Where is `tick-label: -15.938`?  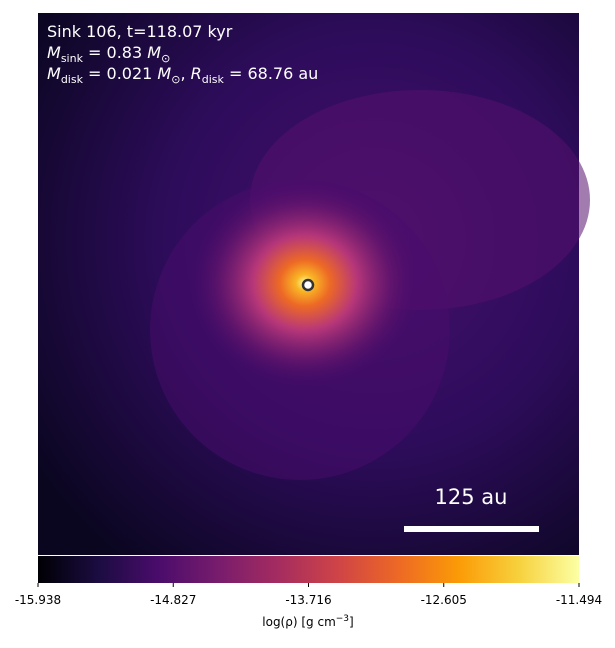
tick-label: -15.938 is located at coordinates (38, 600).